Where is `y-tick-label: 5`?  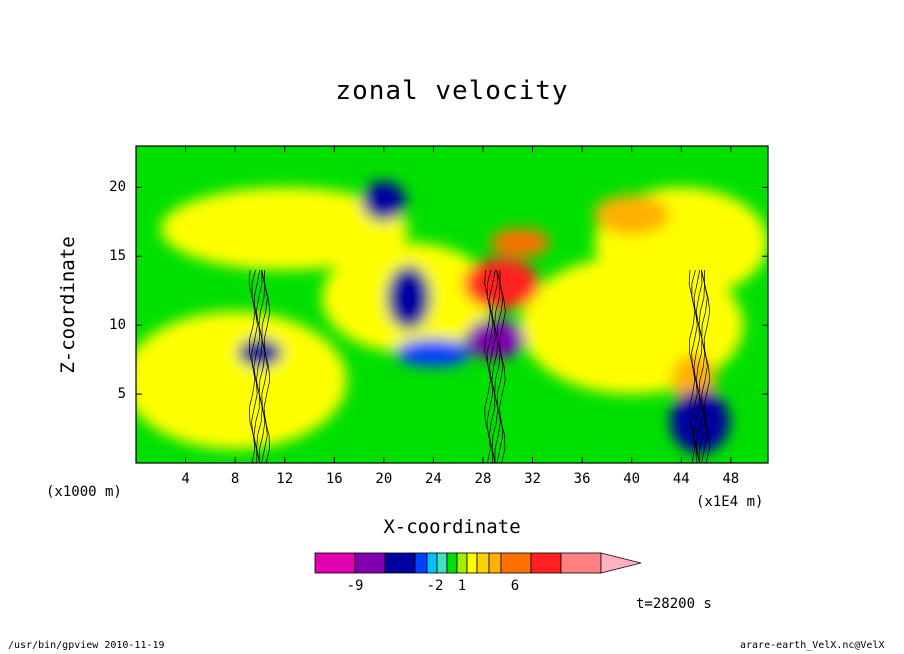 y-tick-label: 5 is located at coordinates (121, 394).